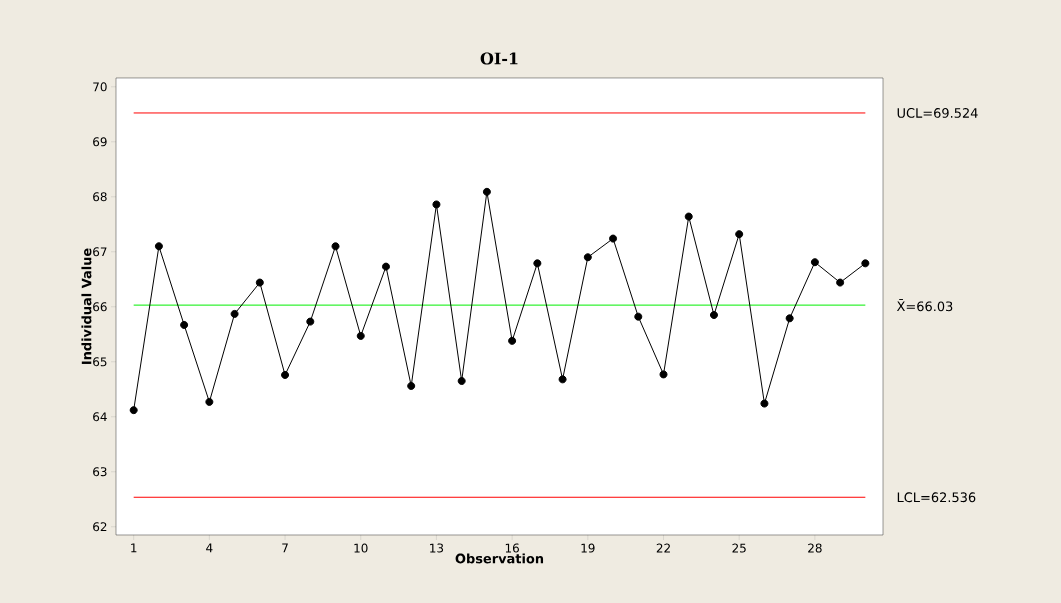  What do you see at coordinates (361, 548) in the screenshot?
I see `x-tick-label: 10` at bounding box center [361, 548].